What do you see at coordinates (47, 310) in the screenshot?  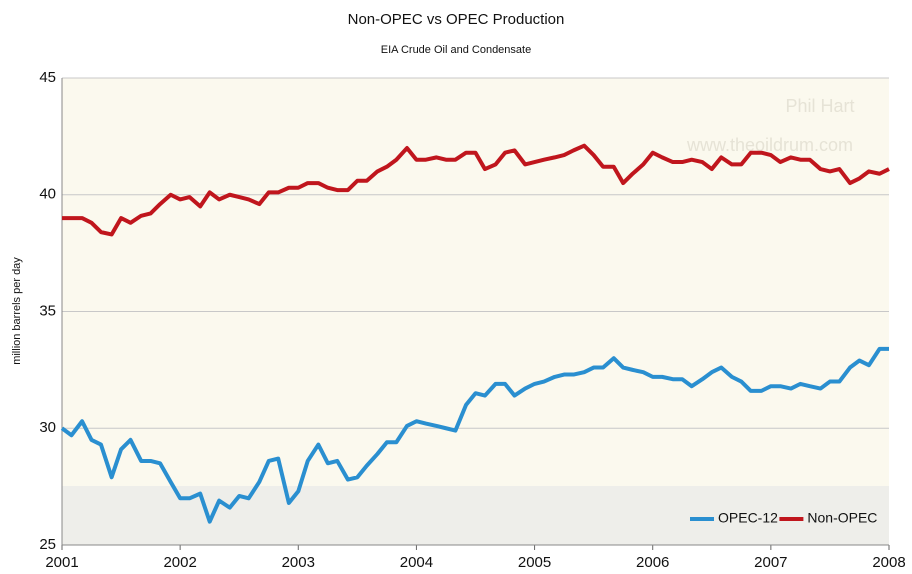 I see `y-tick-label: 35` at bounding box center [47, 310].